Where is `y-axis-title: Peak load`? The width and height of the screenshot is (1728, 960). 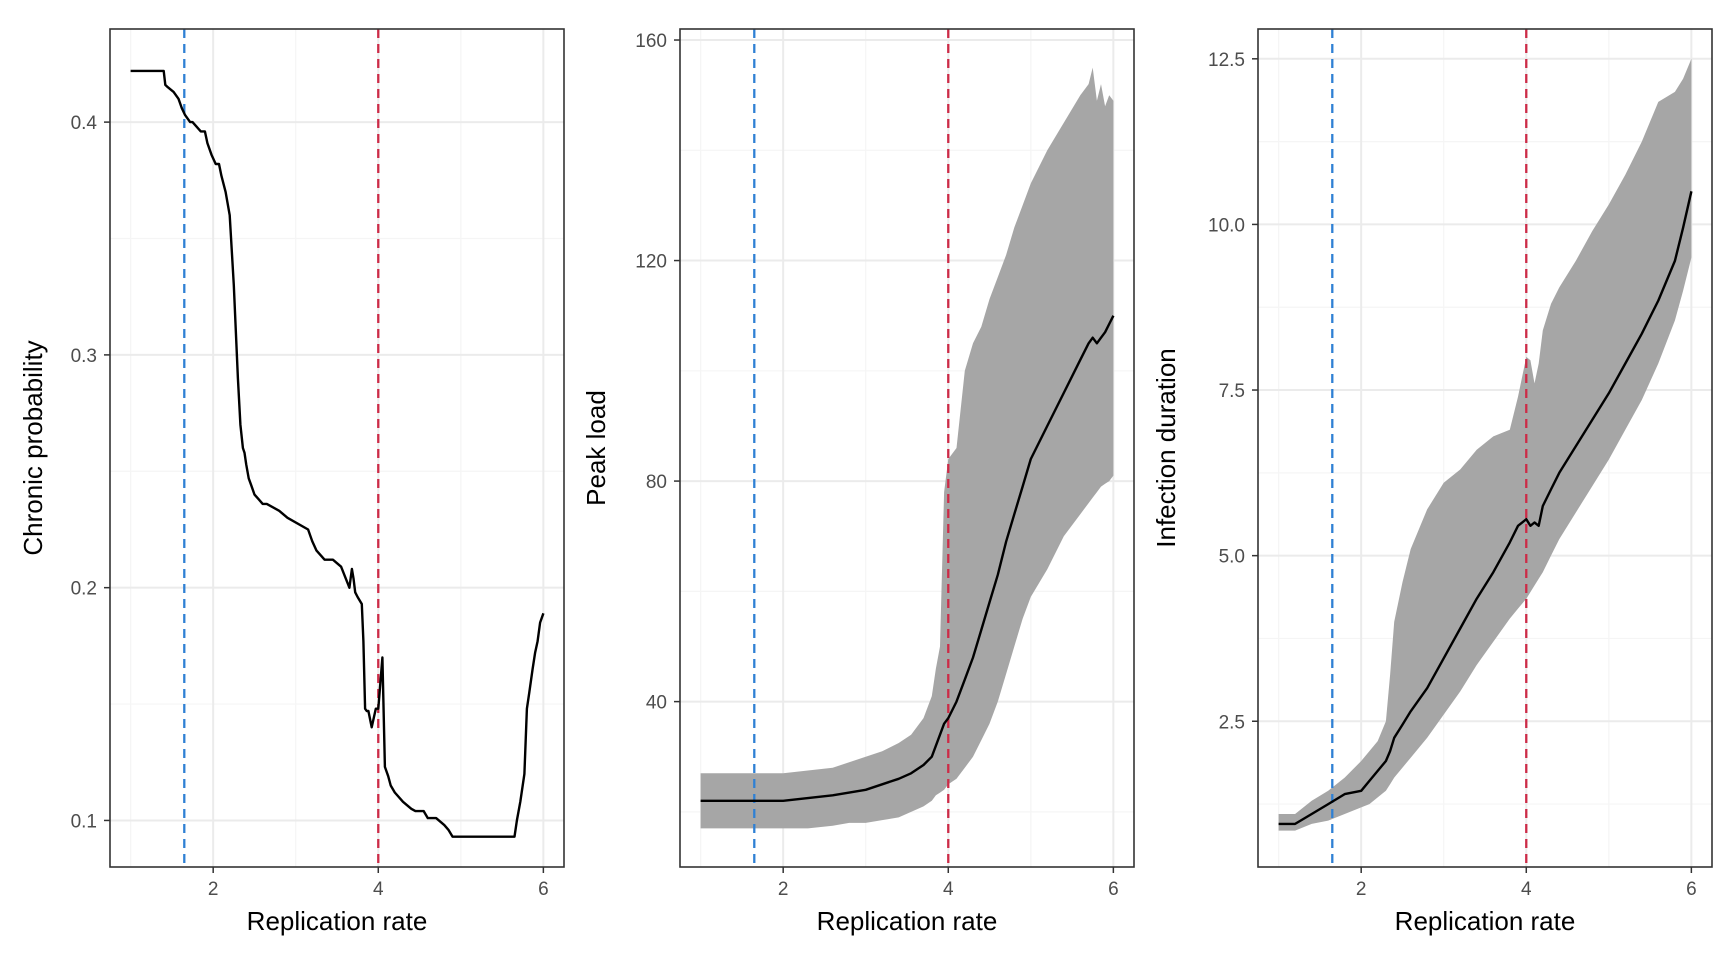
y-axis-title: Peak load is located at coordinates (596, 448).